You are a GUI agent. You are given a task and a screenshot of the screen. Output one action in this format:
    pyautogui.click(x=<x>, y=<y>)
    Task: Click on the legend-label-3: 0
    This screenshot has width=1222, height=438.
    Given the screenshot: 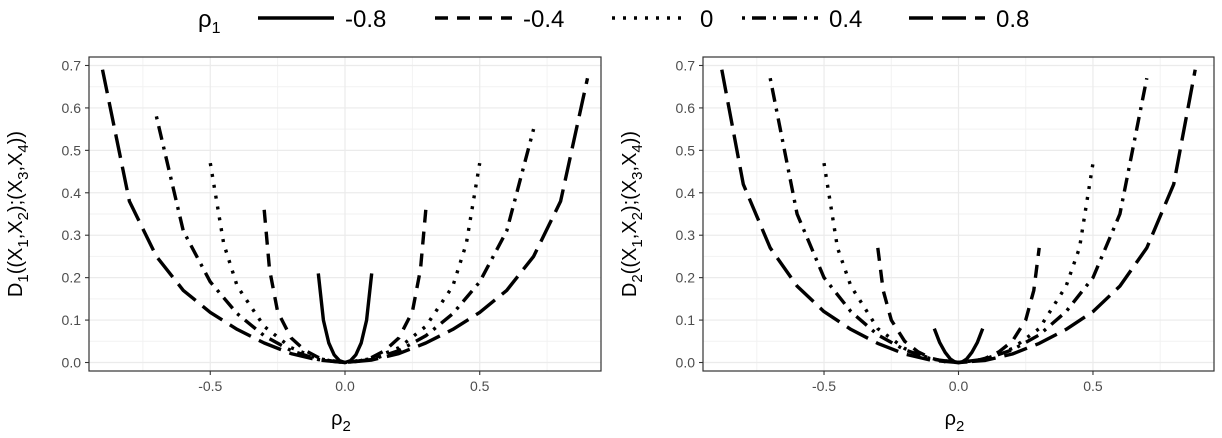 What is the action you would take?
    pyautogui.click(x=706, y=19)
    